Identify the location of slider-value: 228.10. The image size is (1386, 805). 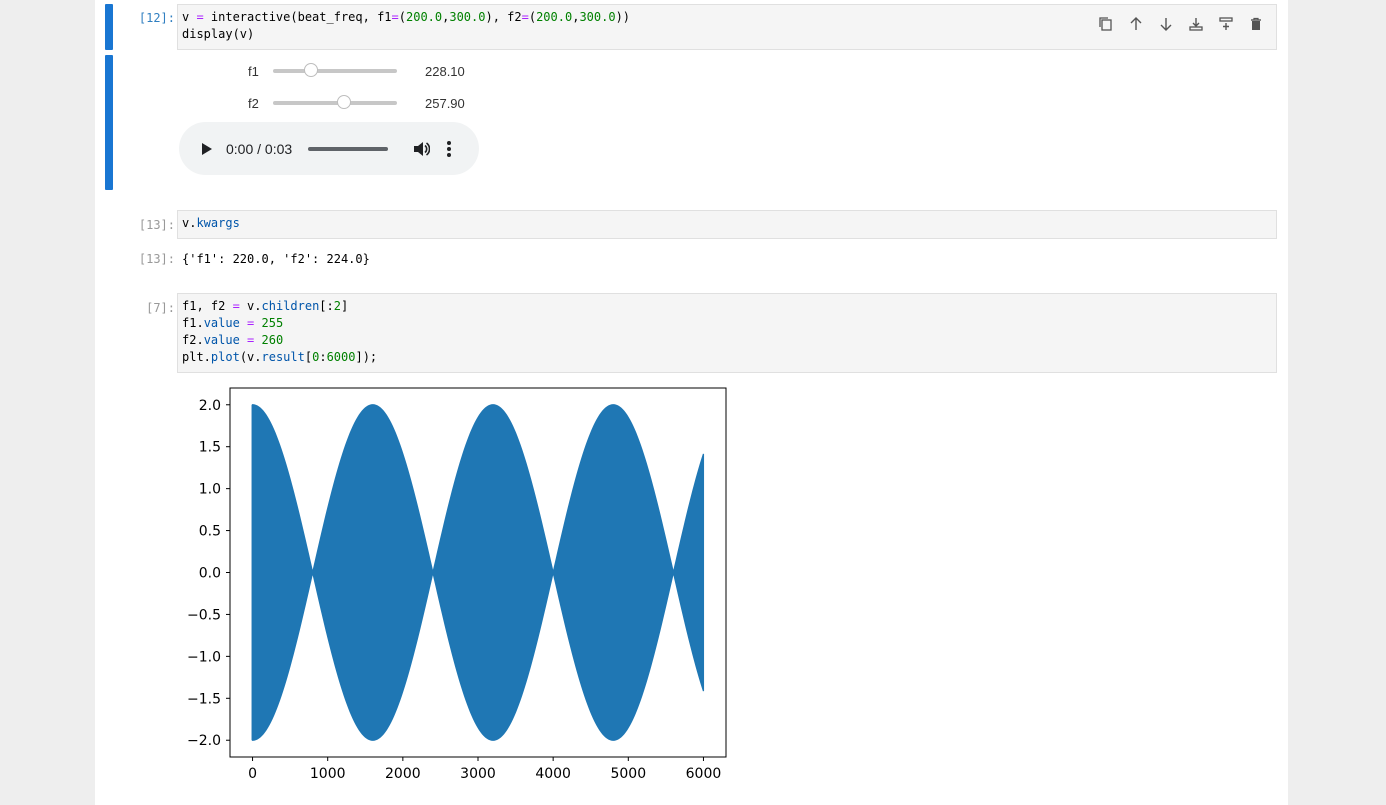
(445, 71).